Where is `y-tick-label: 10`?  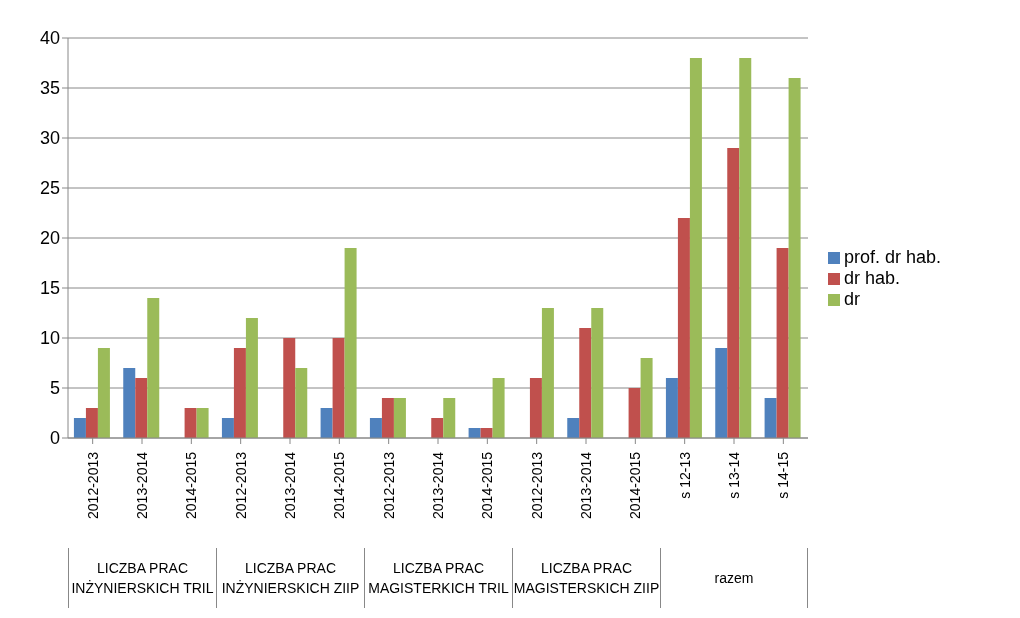 y-tick-label: 10 is located at coordinates (49, 338).